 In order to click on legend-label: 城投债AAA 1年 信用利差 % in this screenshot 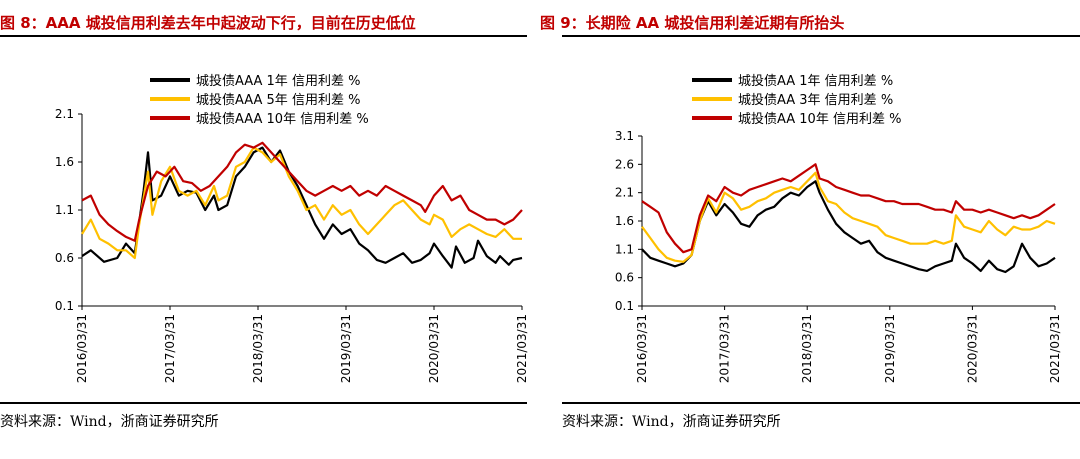, I will do `click(278, 81)`.